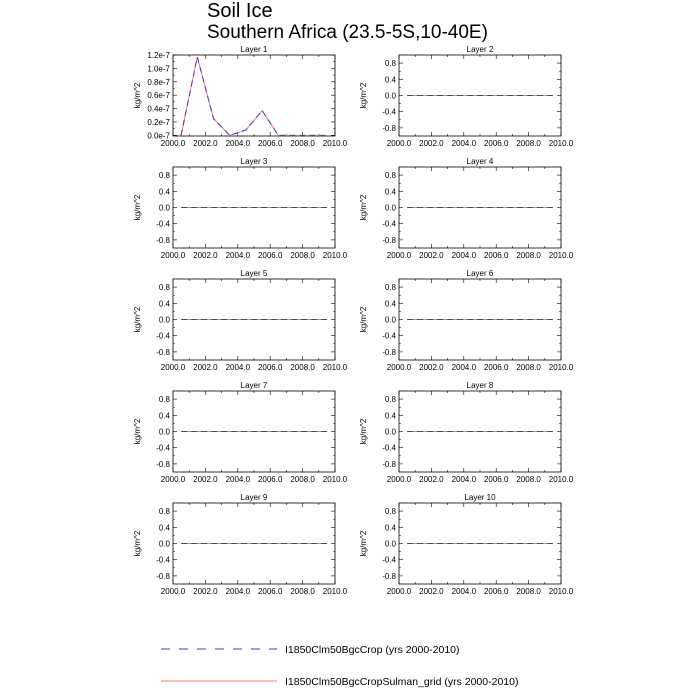 Image resolution: width=700 pixels, height=700 pixels. What do you see at coordinates (480, 161) in the screenshot?
I see `panel-title: Layer 4` at bounding box center [480, 161].